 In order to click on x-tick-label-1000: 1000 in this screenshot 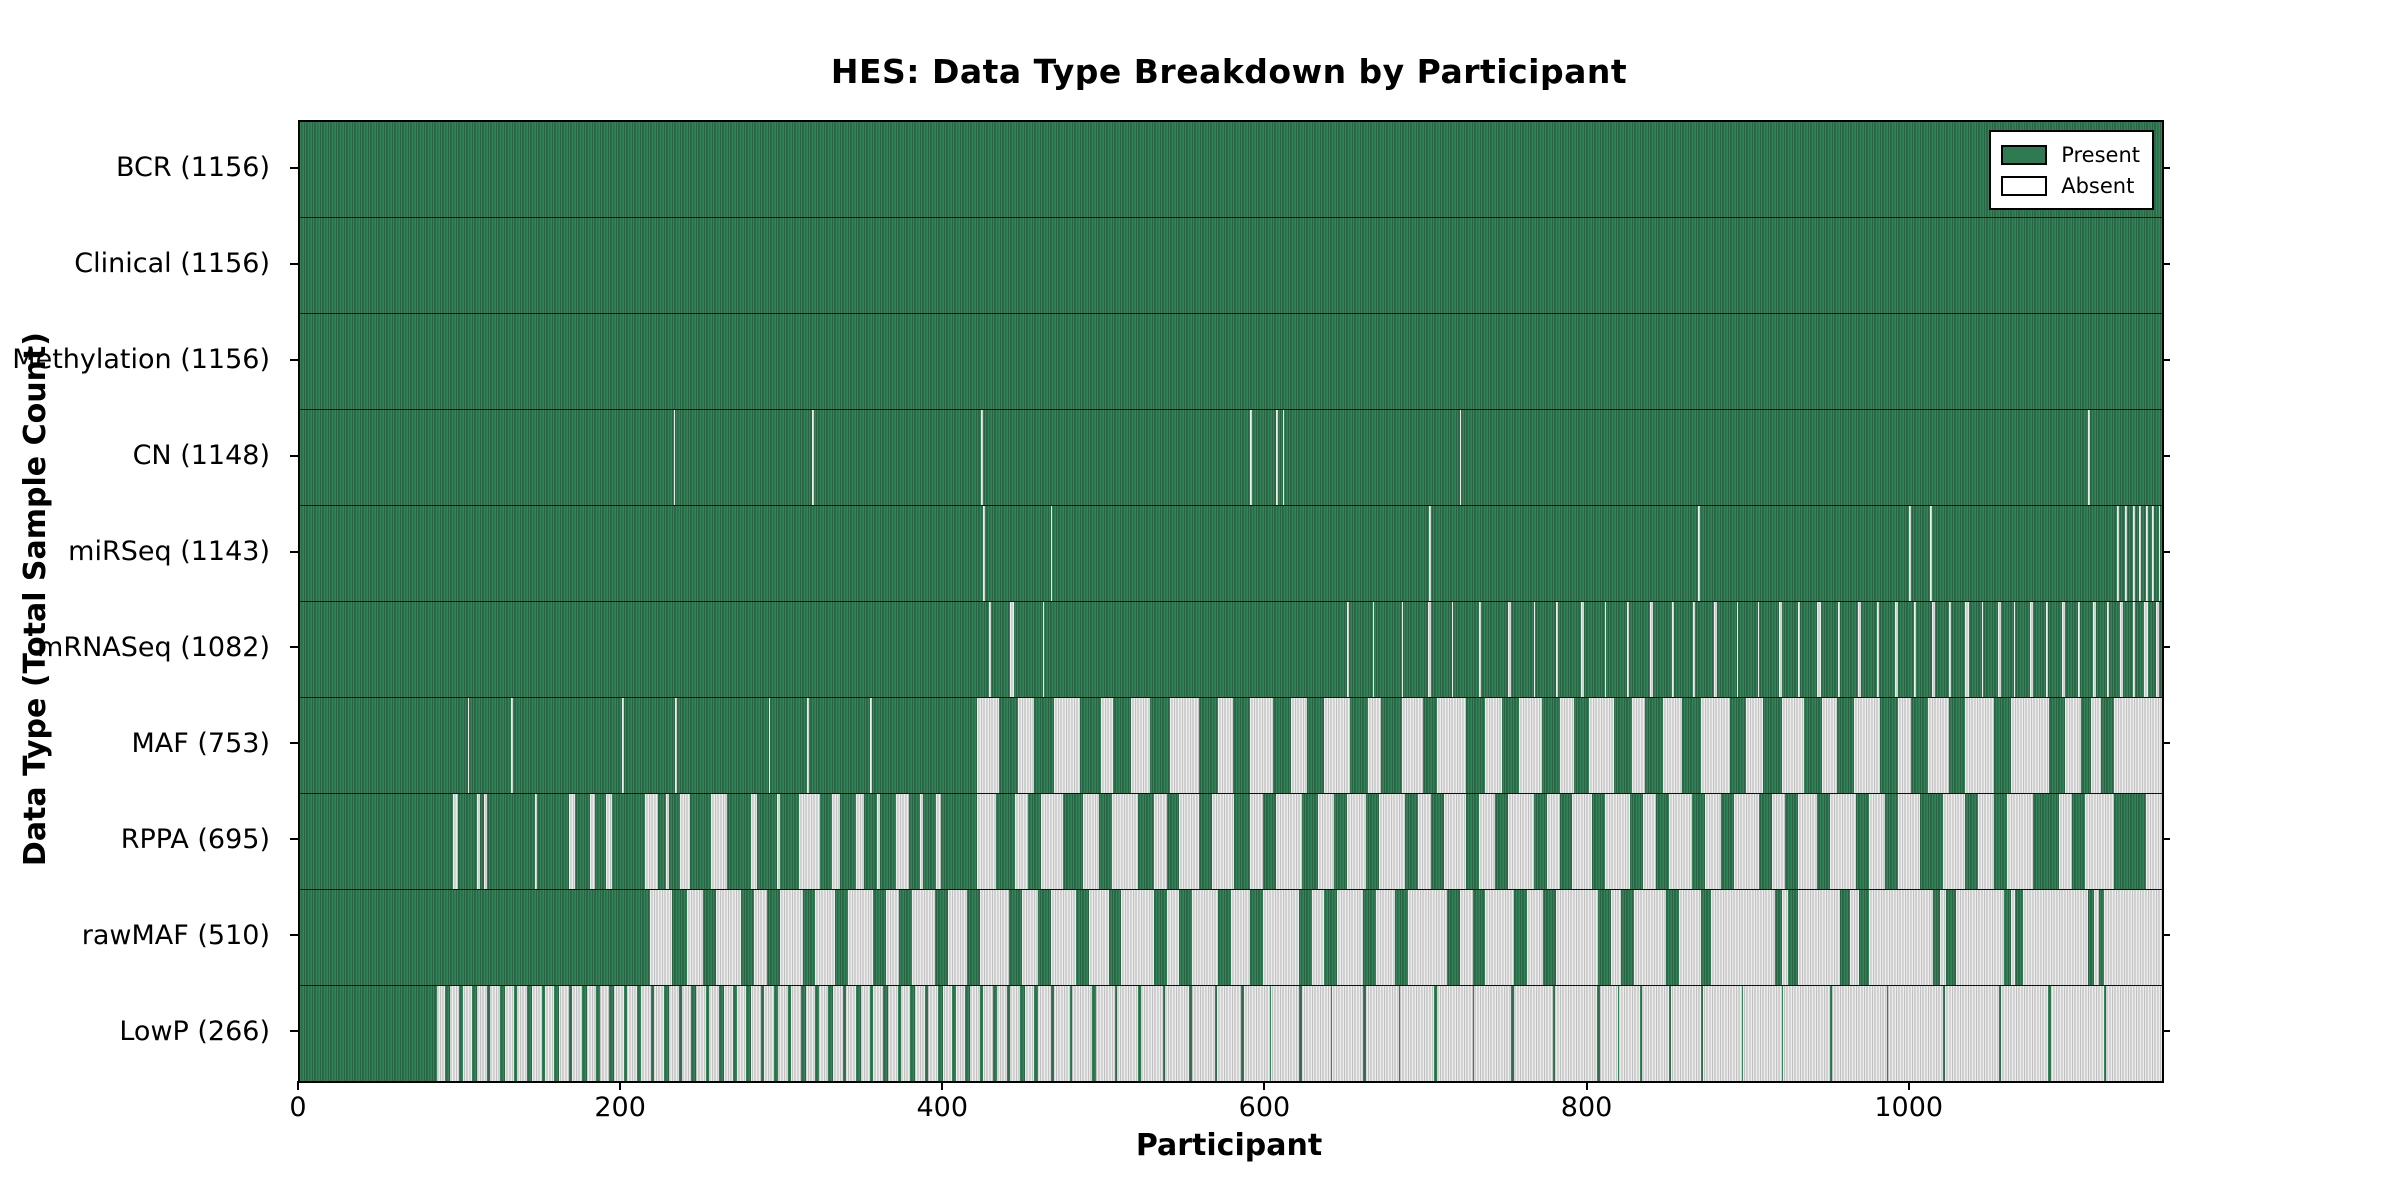, I will do `click(1909, 1107)`.